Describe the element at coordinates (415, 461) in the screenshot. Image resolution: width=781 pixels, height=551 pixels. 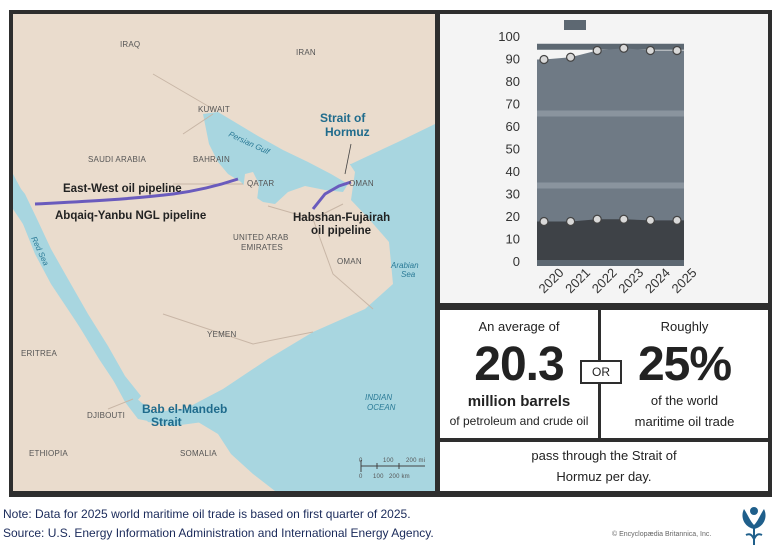
I see `scale-mi-200: 200 mi` at that location.